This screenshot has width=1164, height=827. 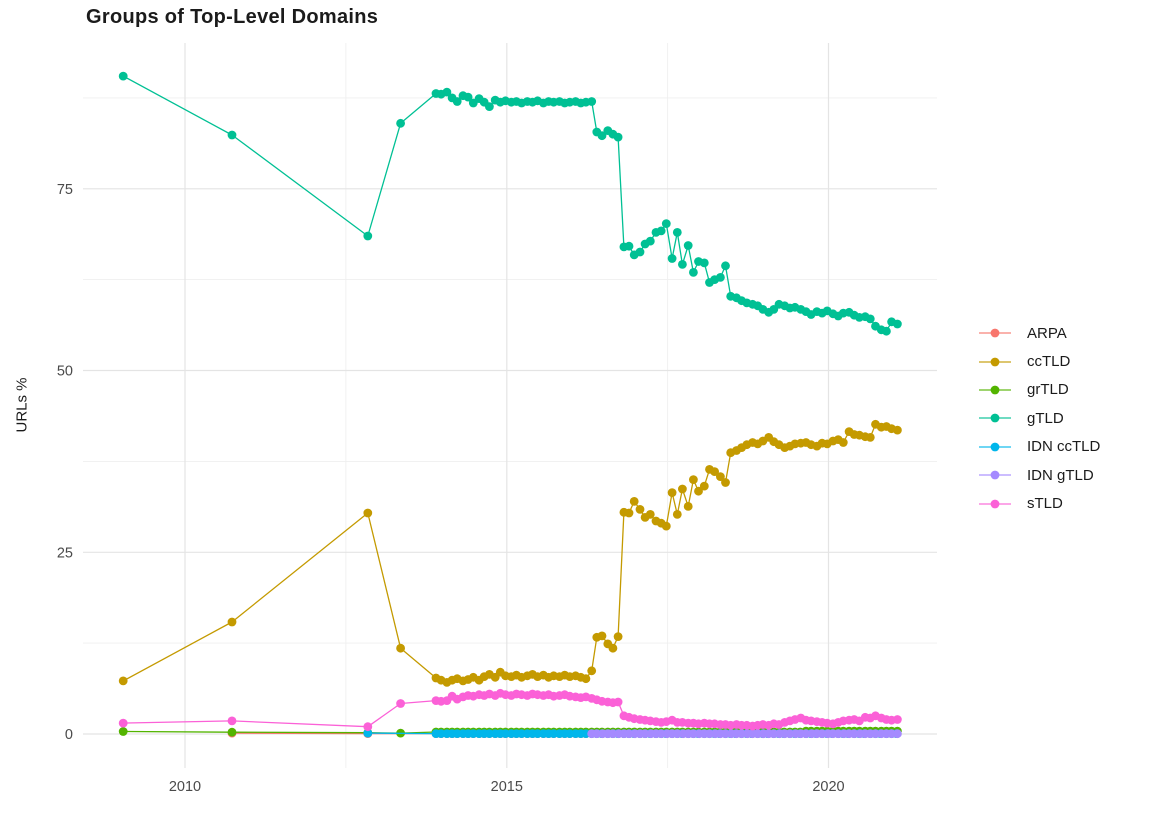 I want to click on legend-item-idn-cctld: IDN ccTLD, so click(x=1039, y=447).